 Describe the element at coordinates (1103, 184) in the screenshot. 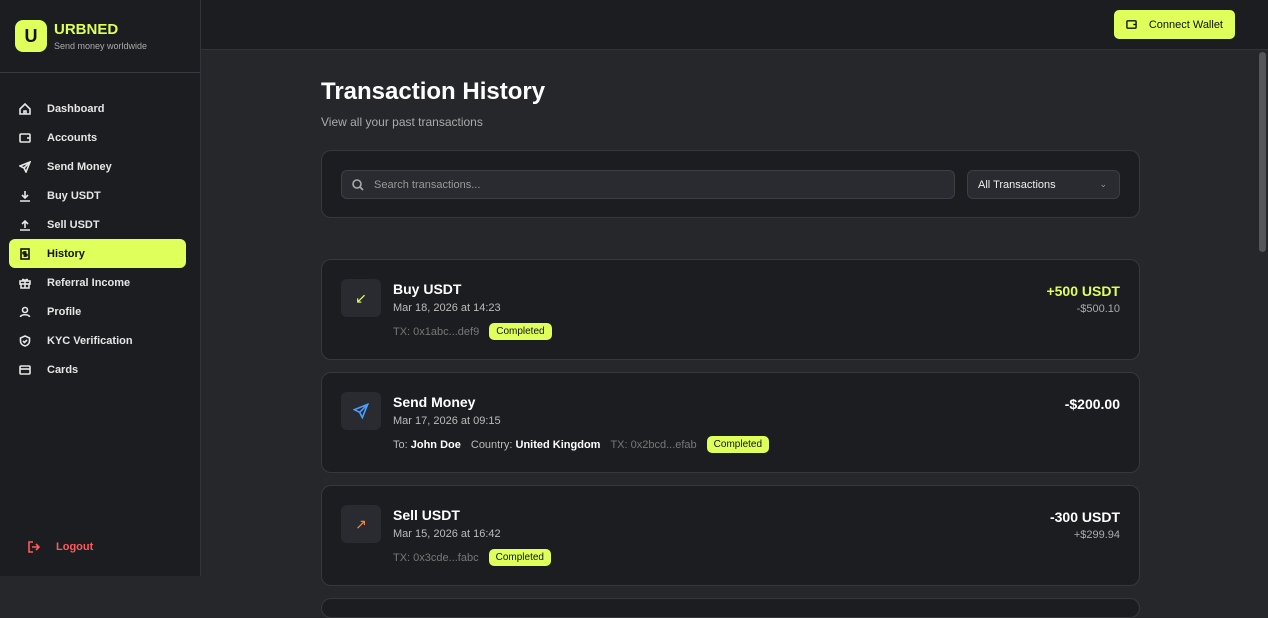

I see `chevron-down-icon: ⌄` at that location.